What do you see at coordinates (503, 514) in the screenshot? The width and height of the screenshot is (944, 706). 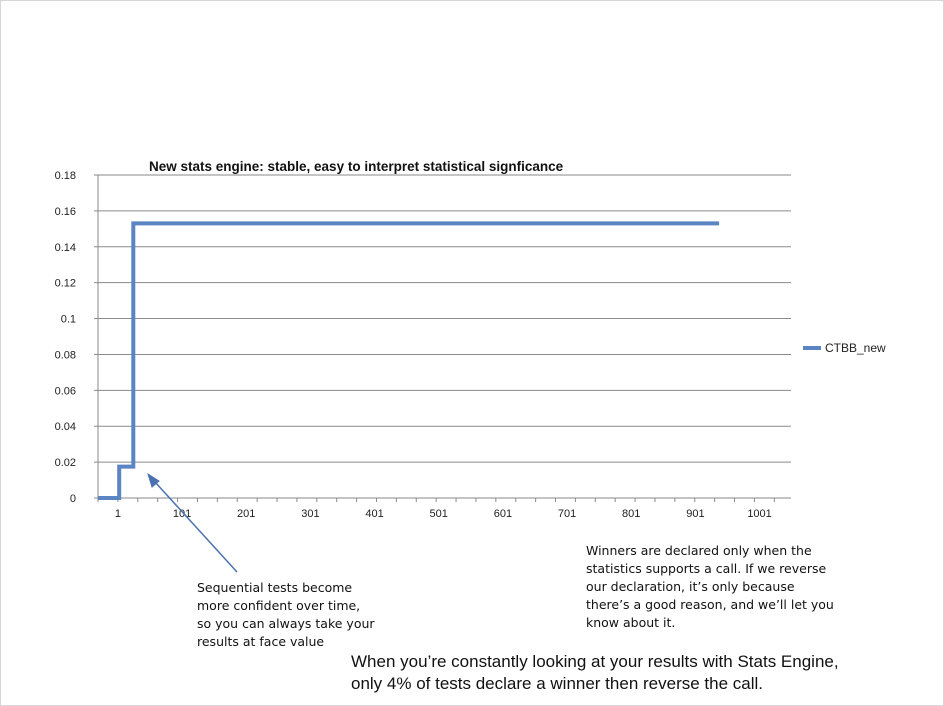 I see `x-tick-label: 601` at bounding box center [503, 514].